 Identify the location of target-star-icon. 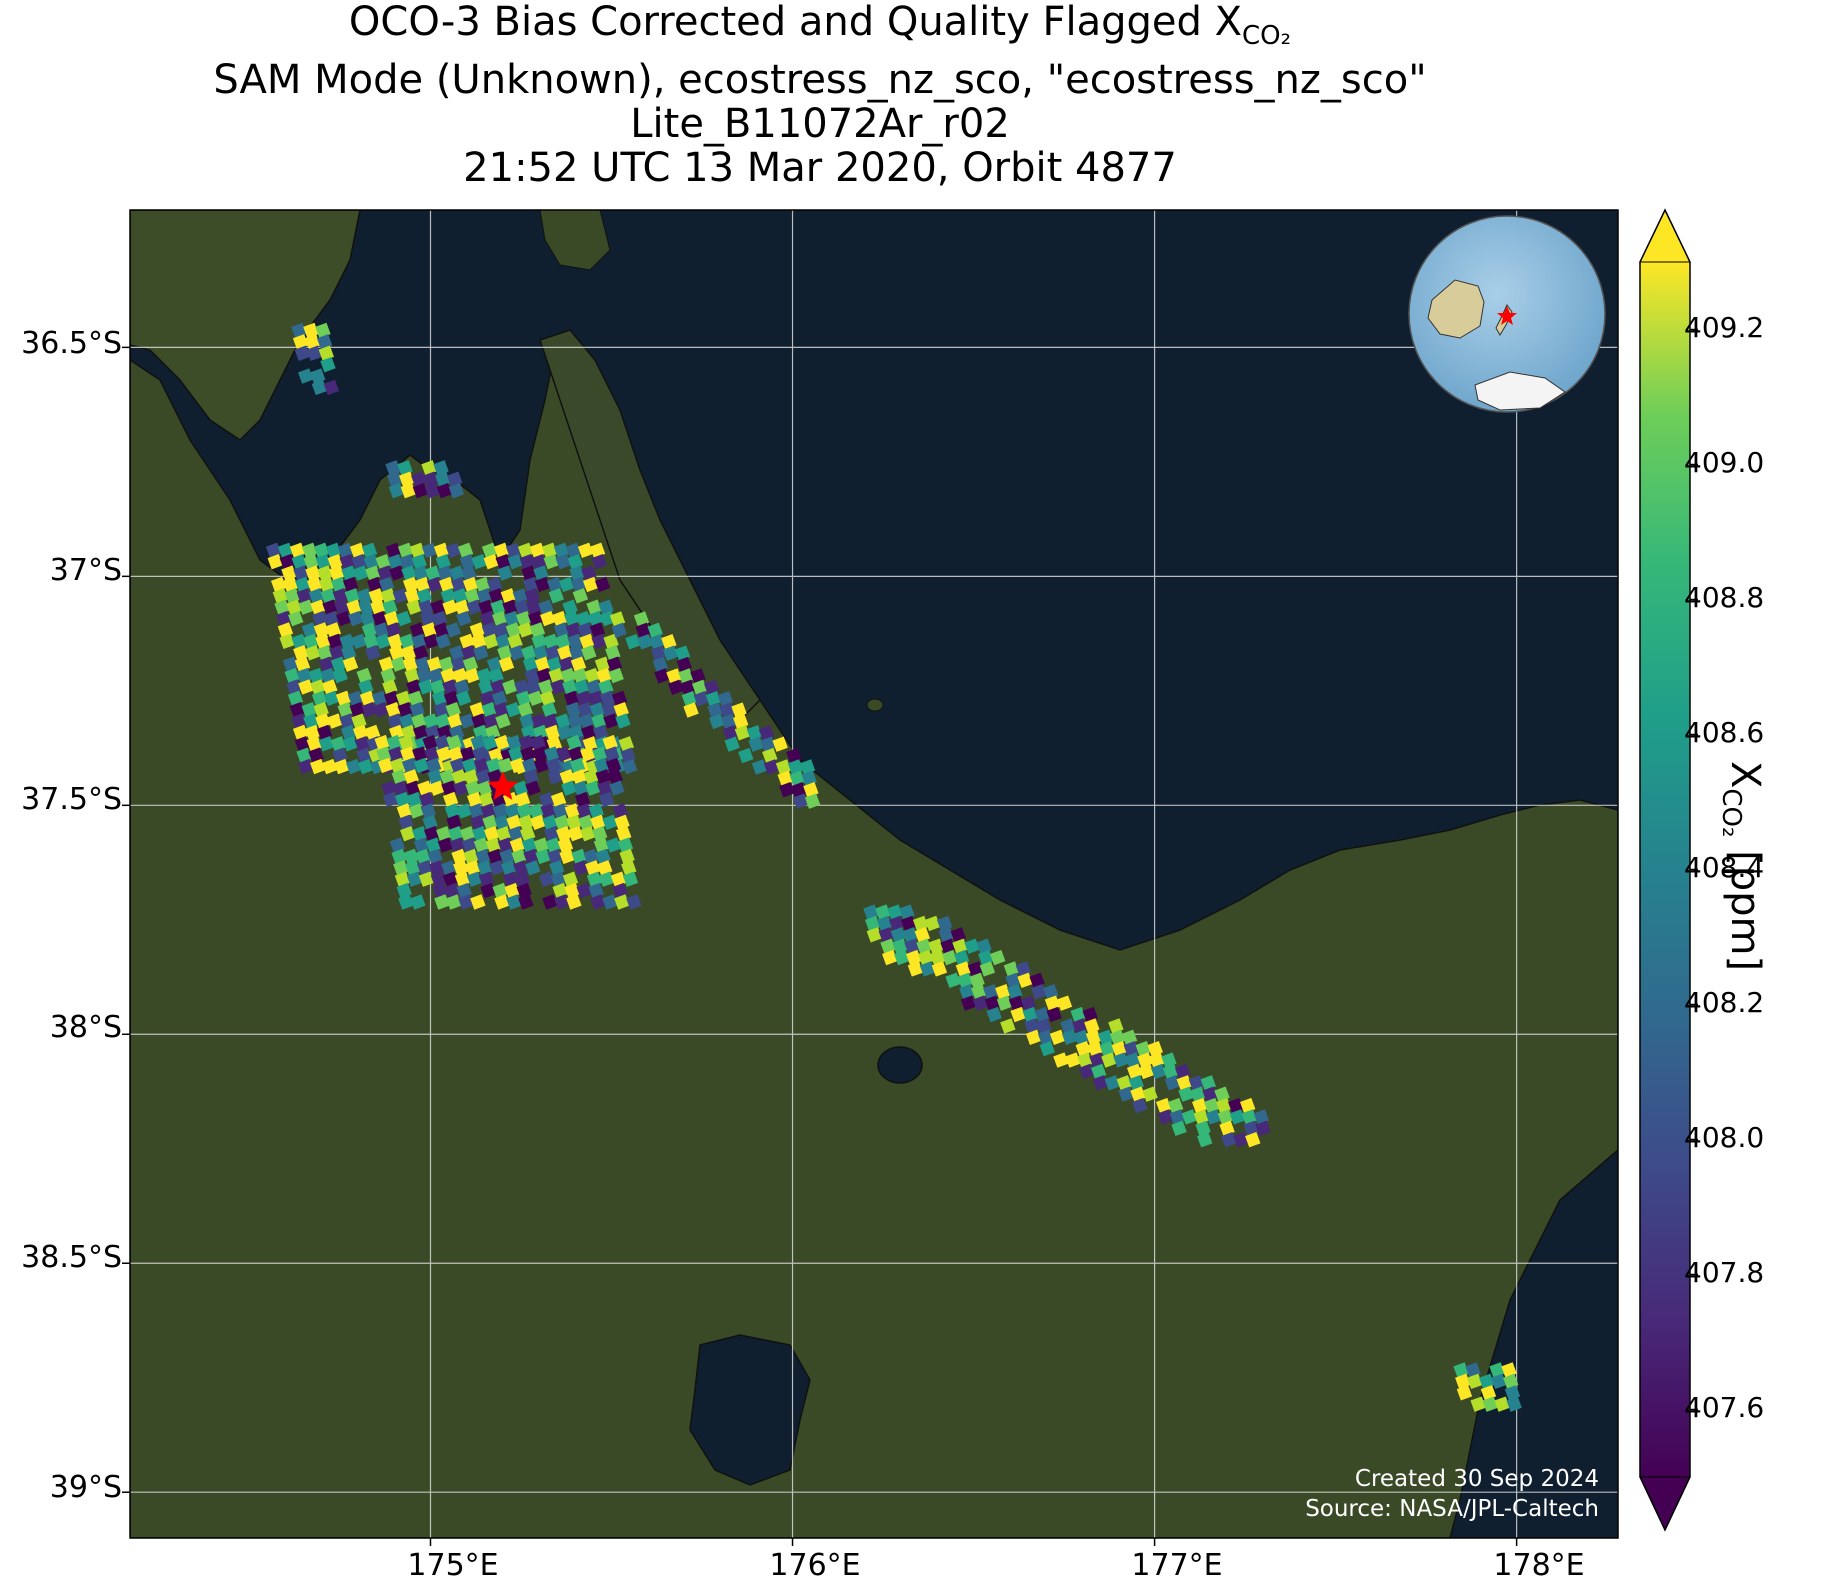
(503, 785).